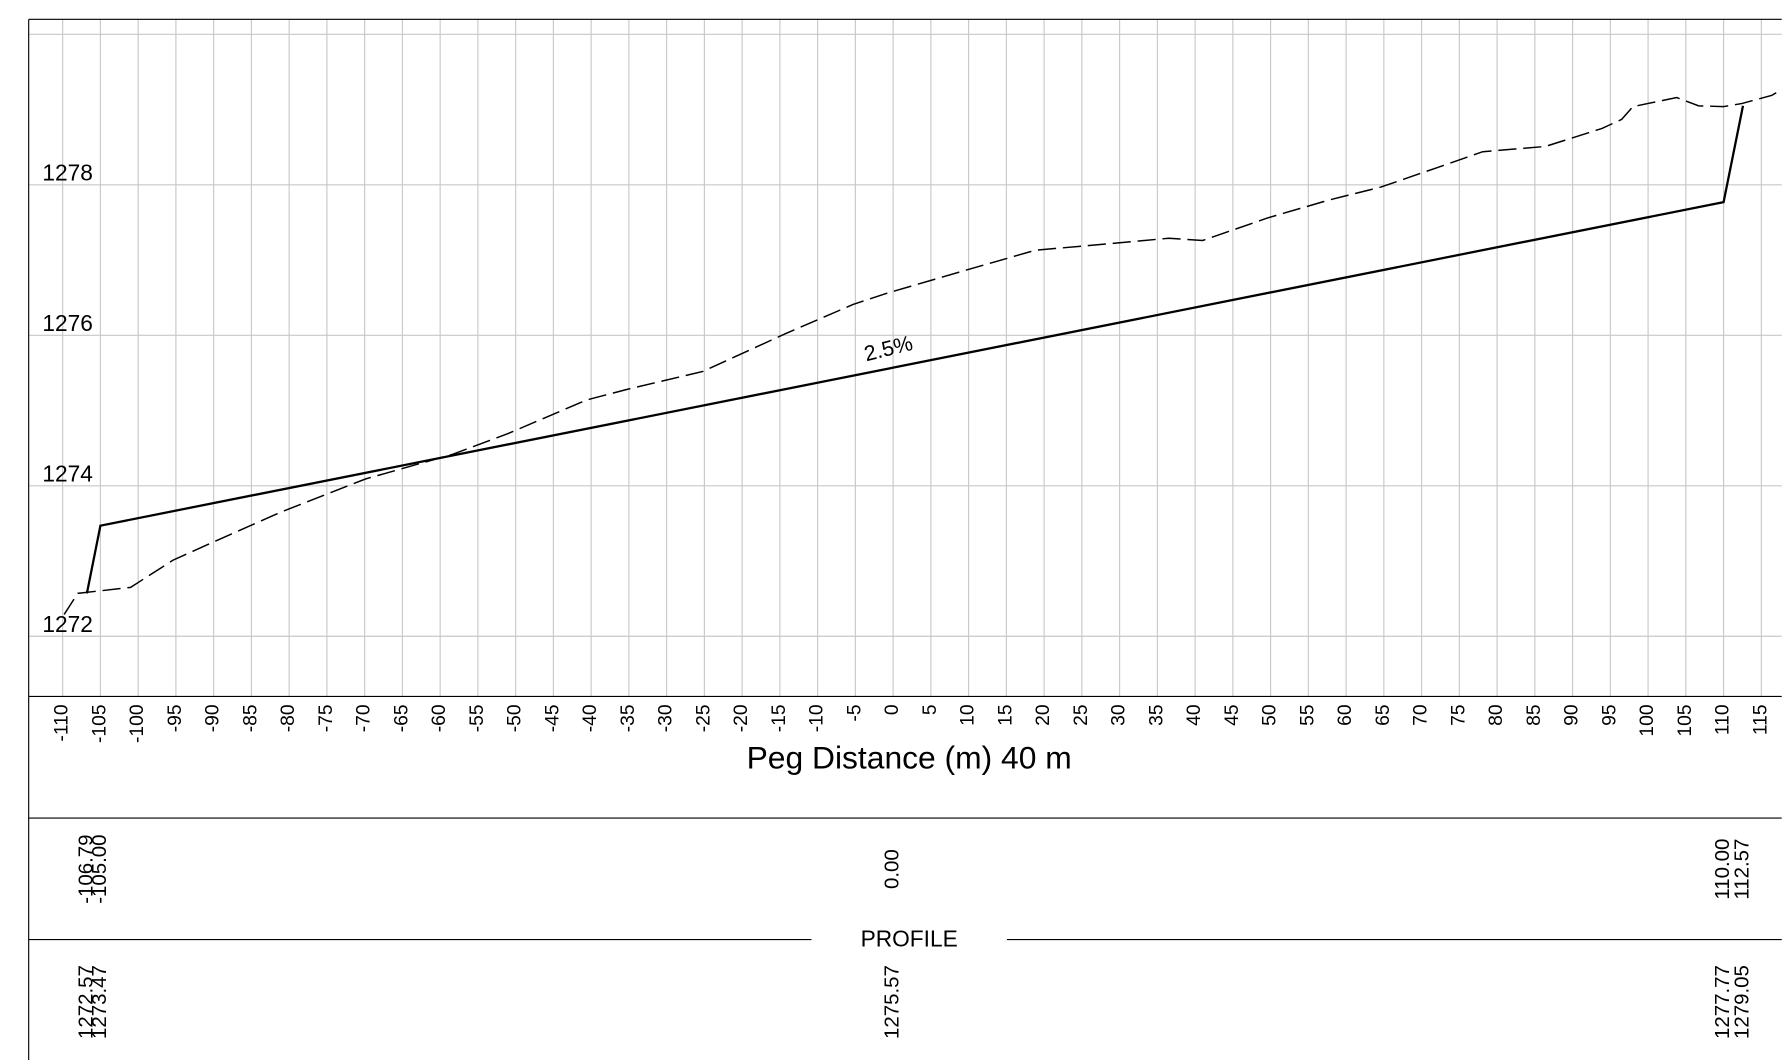 The height and width of the screenshot is (1060, 1782). Describe the element at coordinates (250, 718) in the screenshot. I see `x-tick-label: -85` at that location.